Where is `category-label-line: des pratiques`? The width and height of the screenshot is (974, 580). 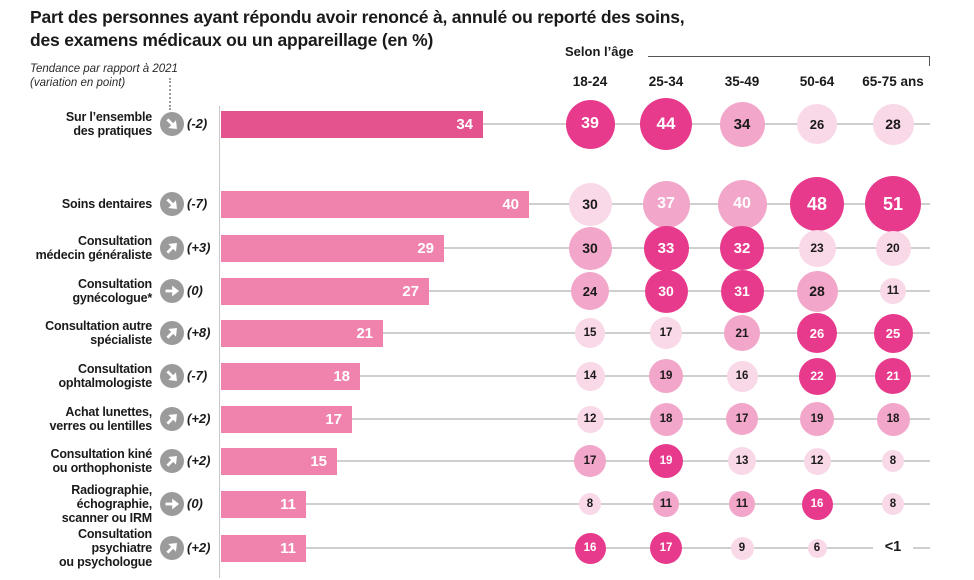
category-label-line: des pratiques is located at coordinates (112, 131).